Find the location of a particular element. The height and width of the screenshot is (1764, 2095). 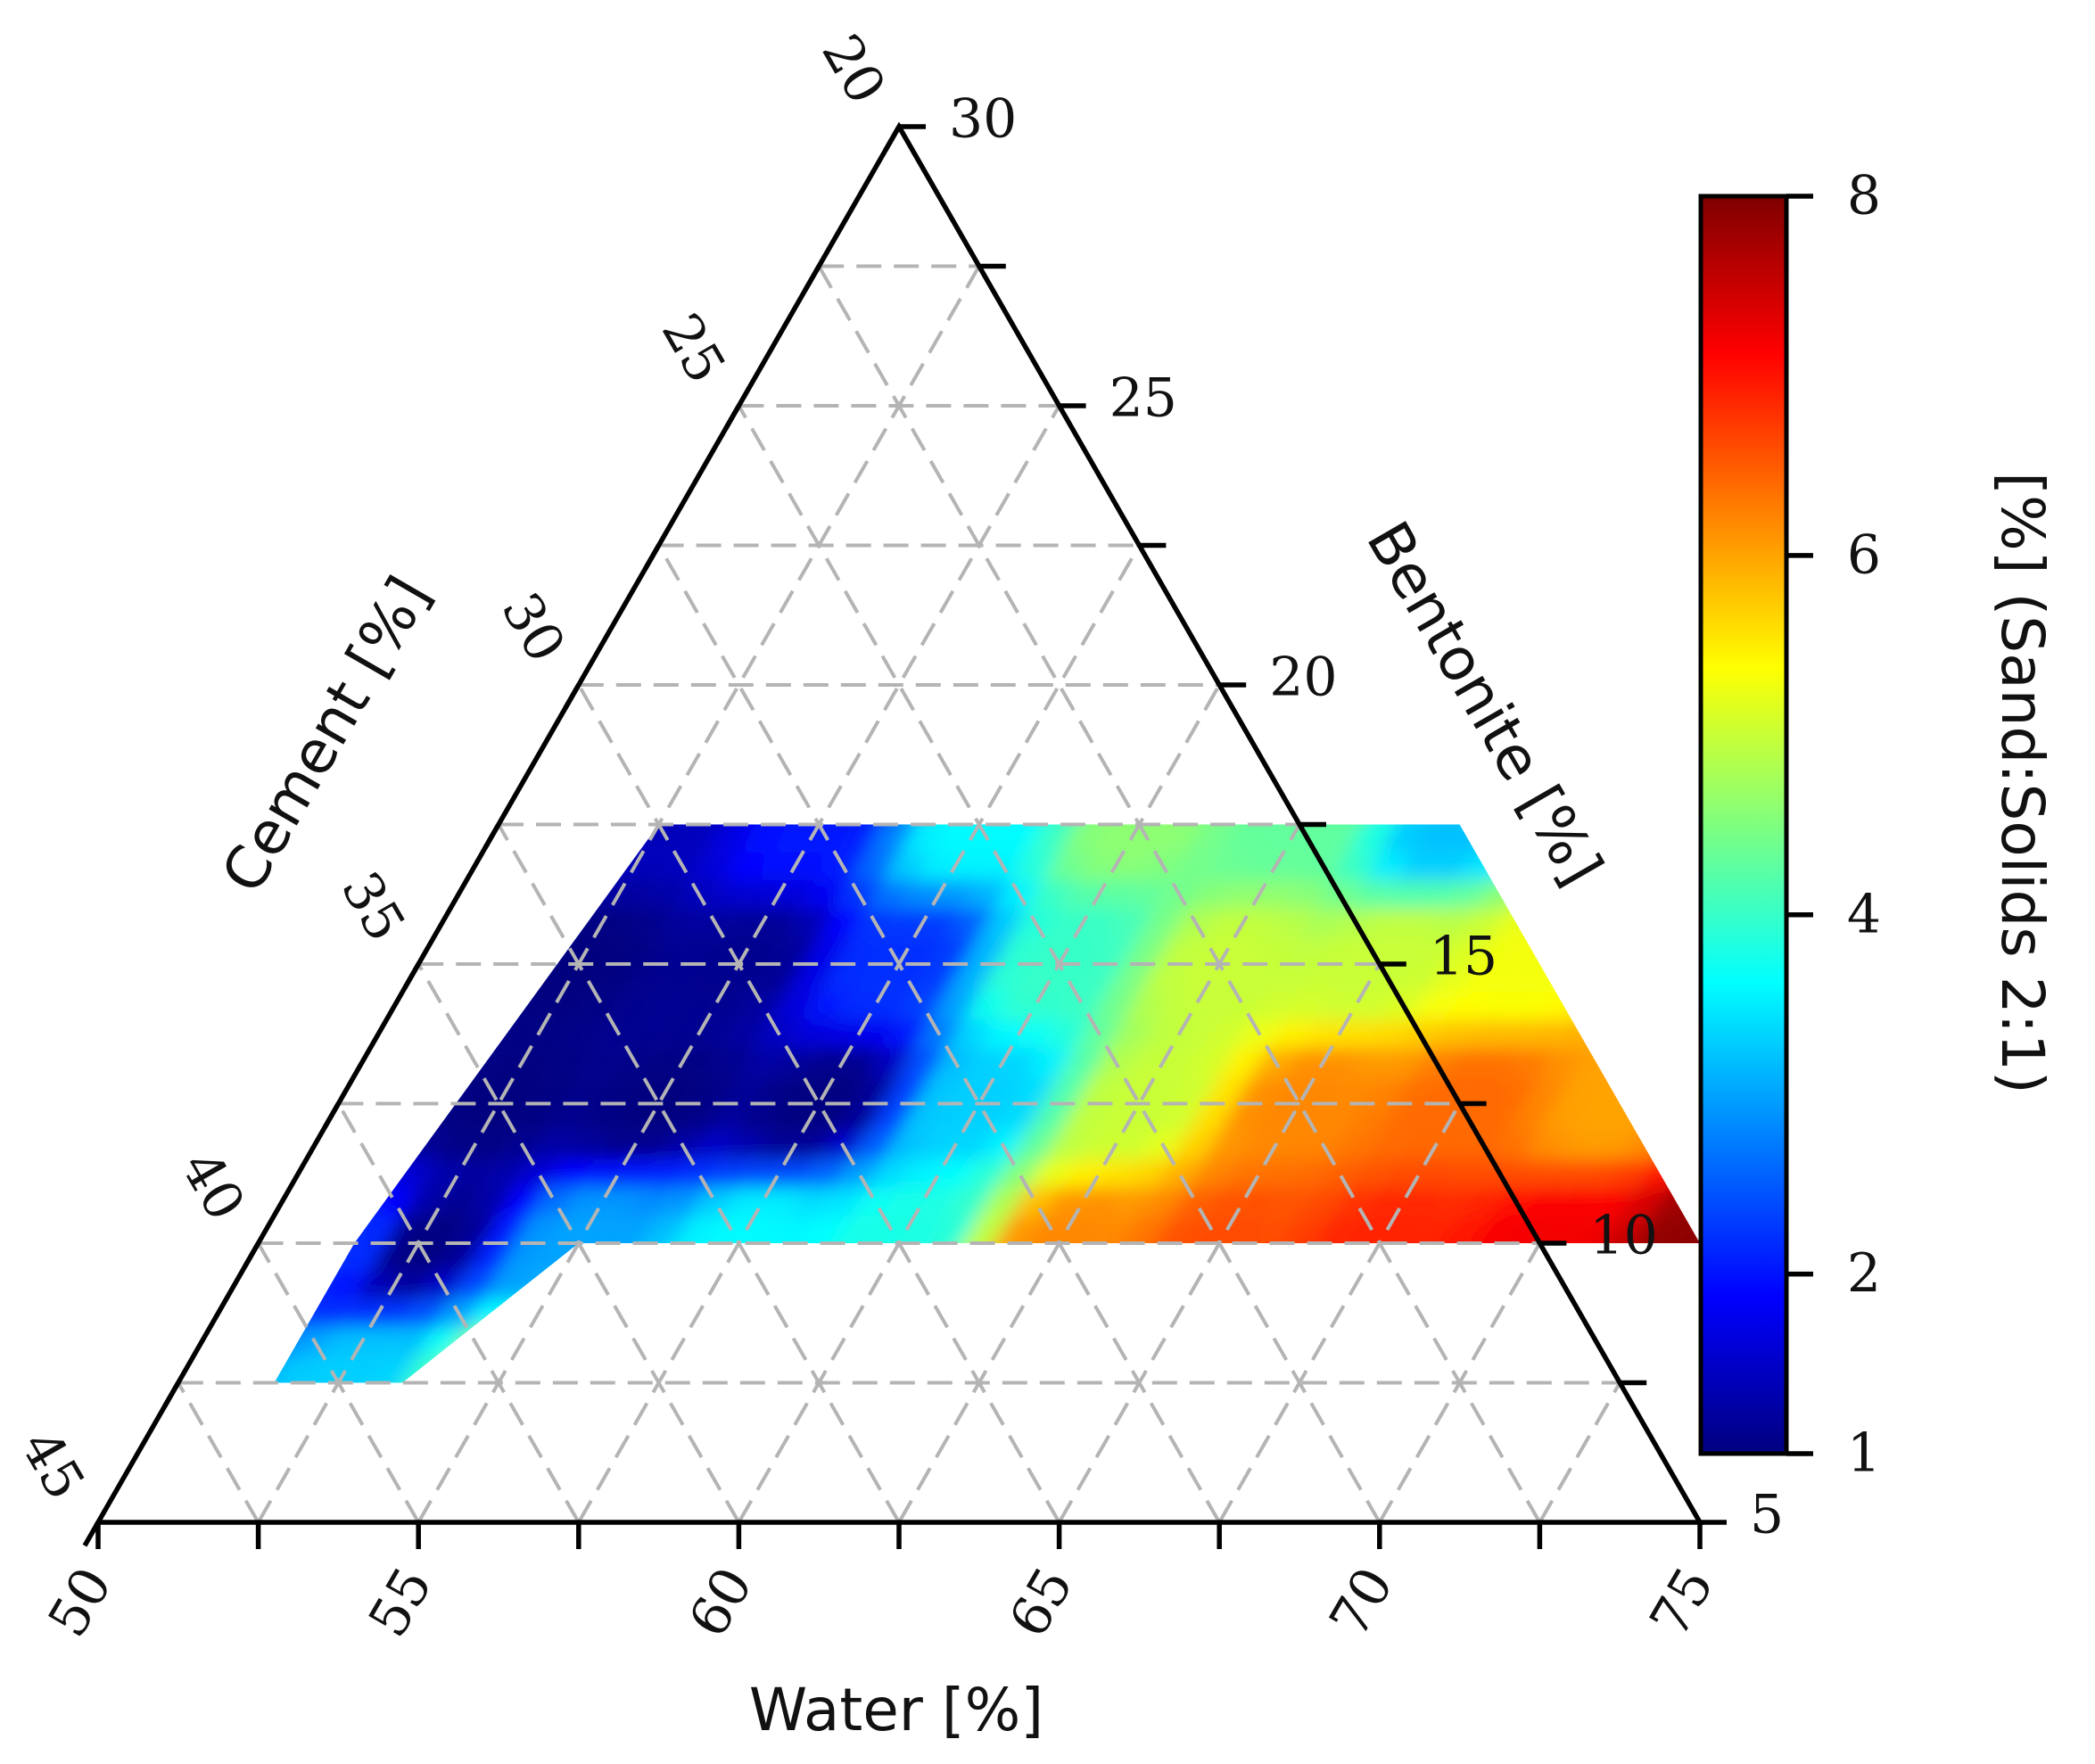

colorbar-tick-label: 4 is located at coordinates (1864, 914).